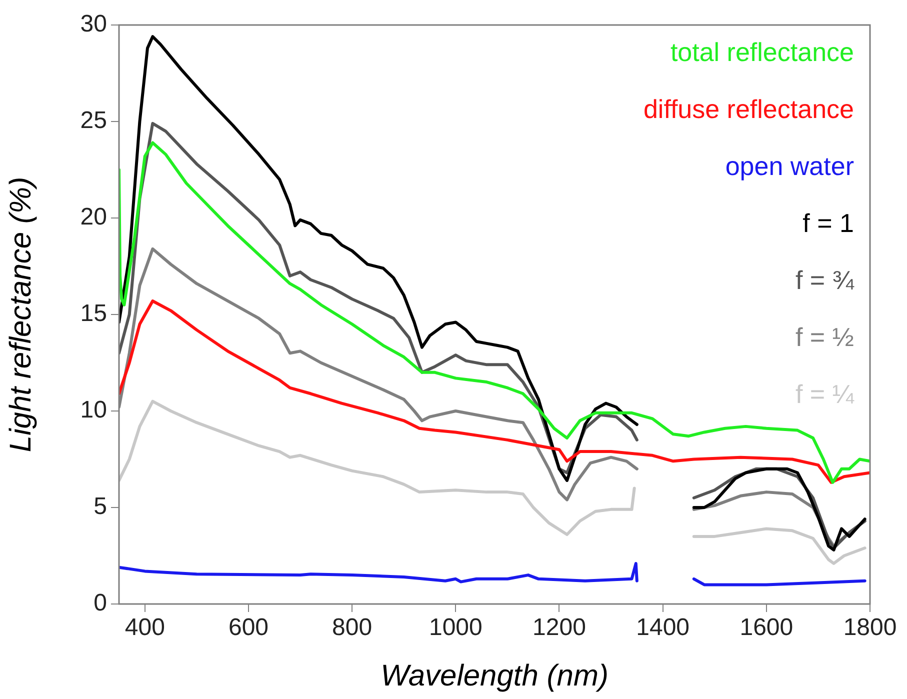 This screenshot has height=699, width=907. I want to click on x-tick-label: 1000, so click(455, 628).